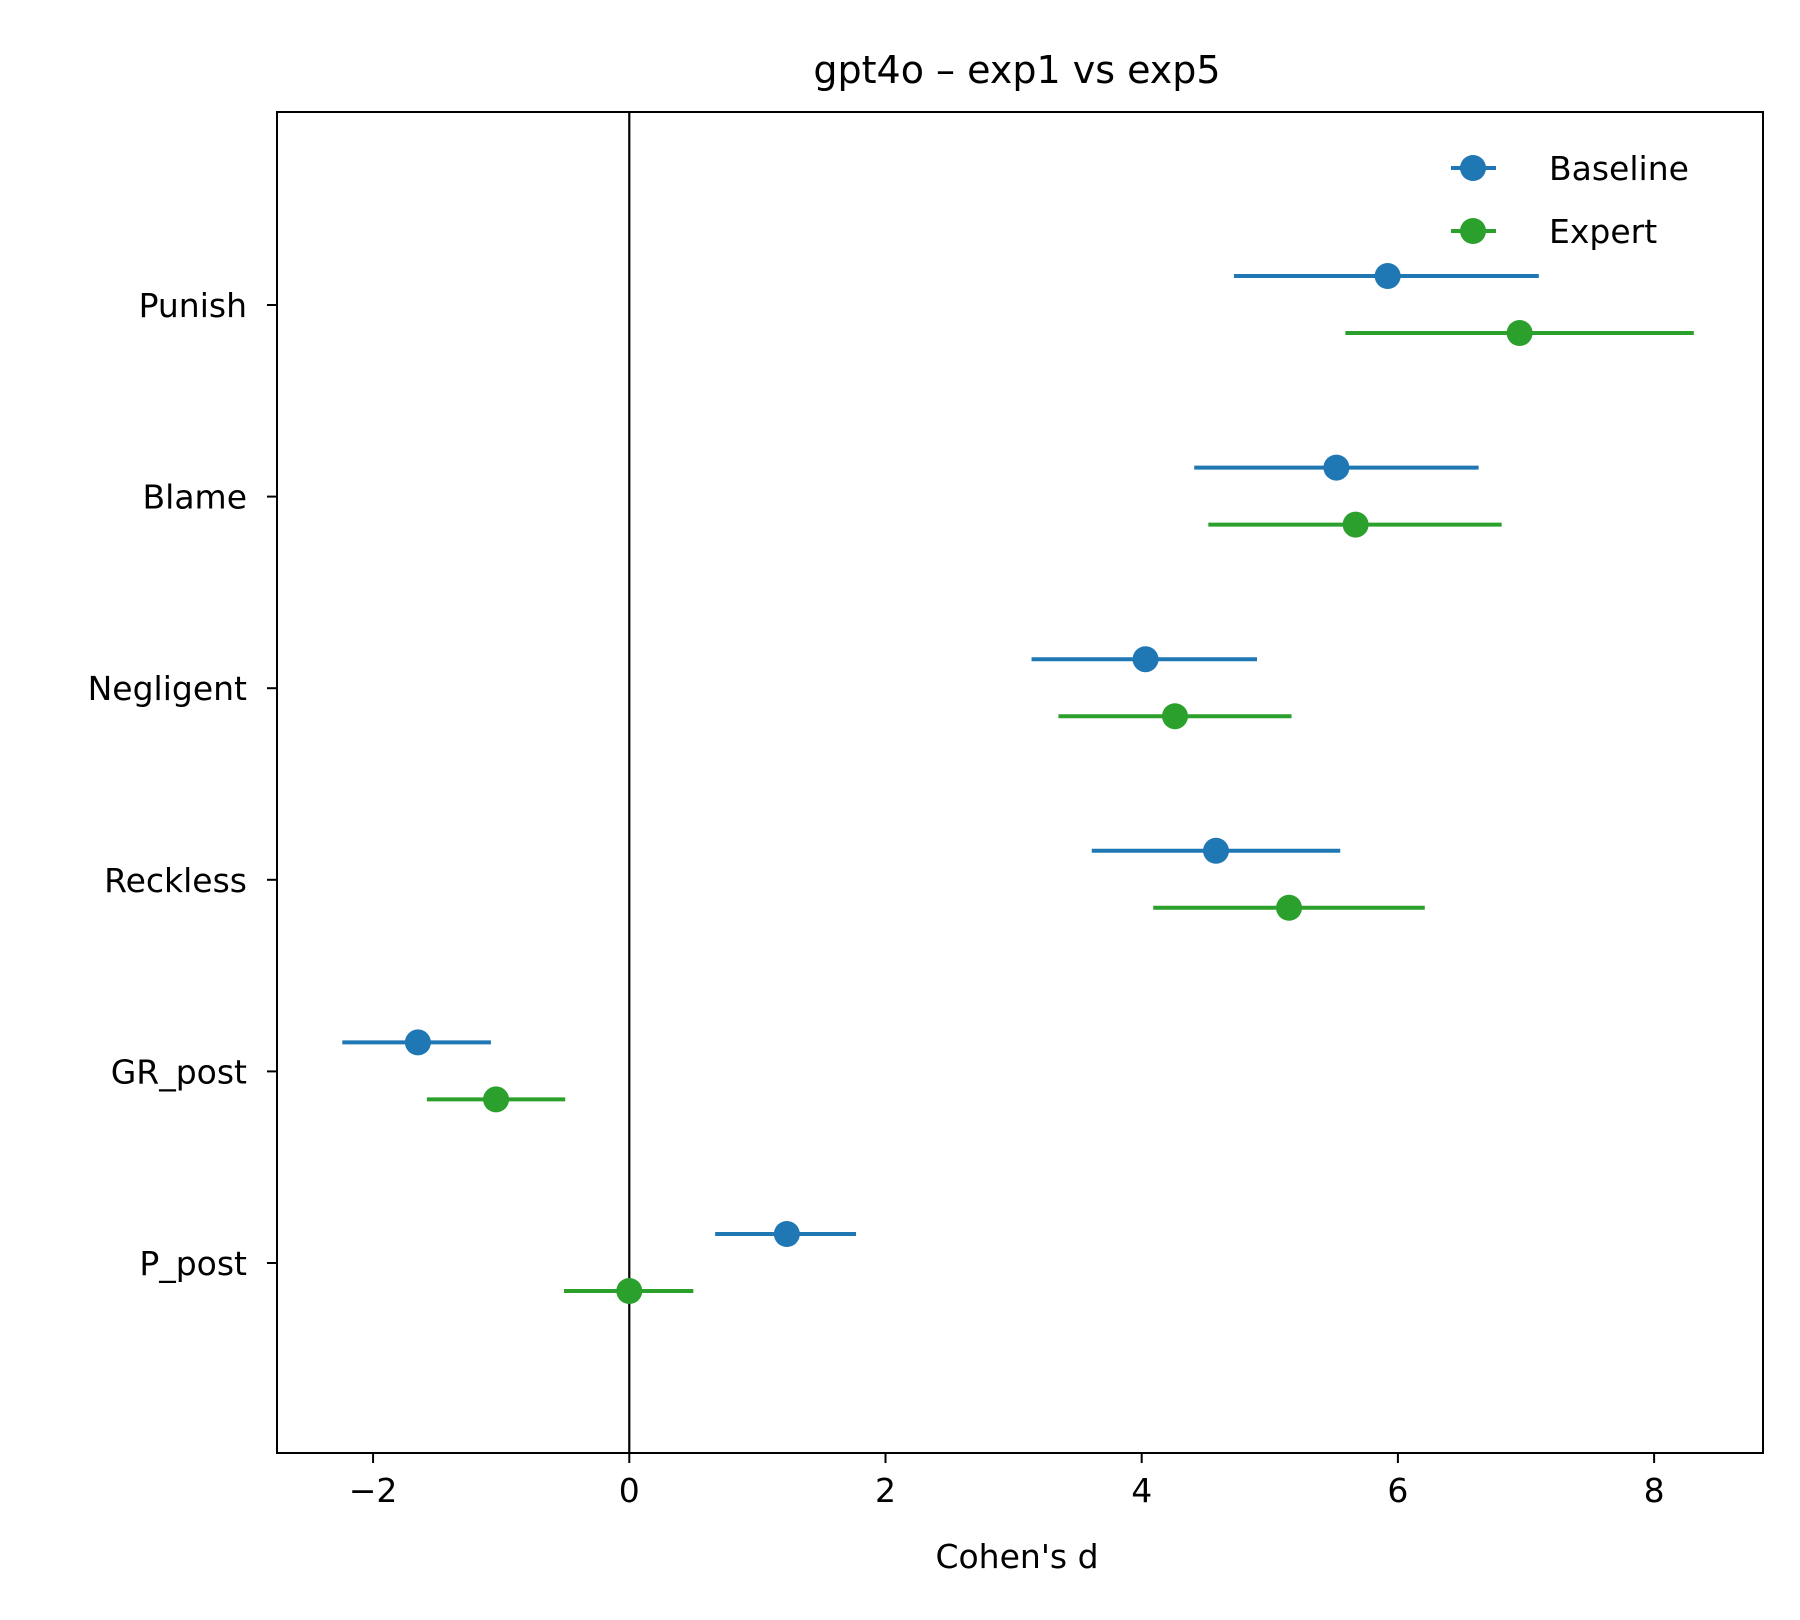 The image size is (1800, 1620). What do you see at coordinates (629, 1490) in the screenshot?
I see `x-tick-label: 0` at bounding box center [629, 1490].